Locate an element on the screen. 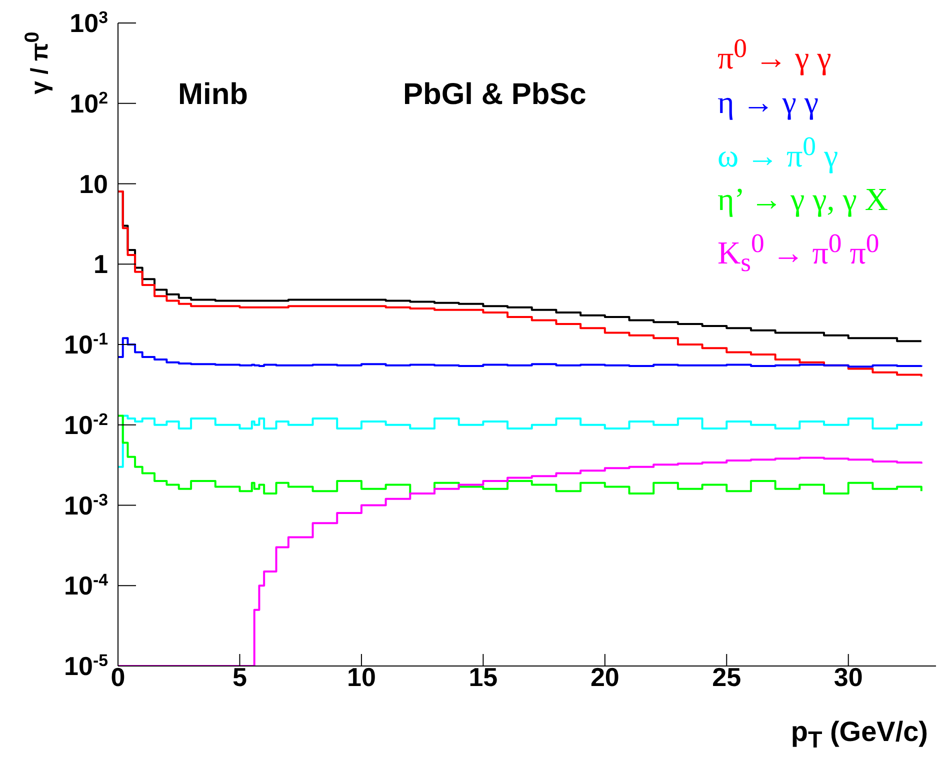  y-tick-label: 10$^{-5}$ is located at coordinates (86, 665).